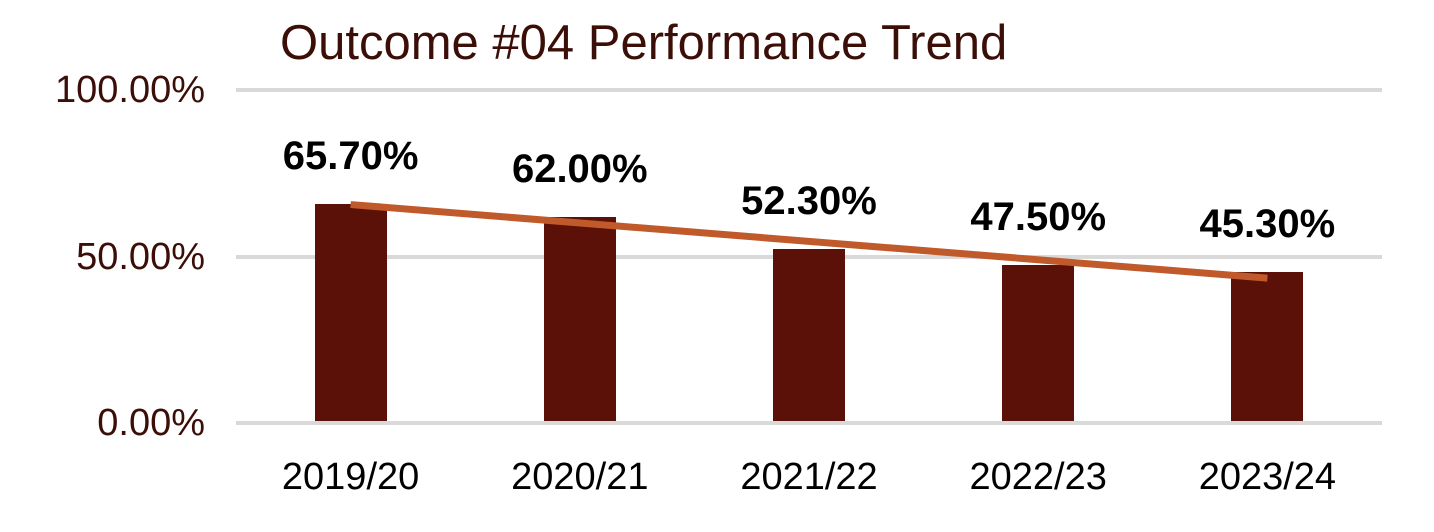 This screenshot has width=1434, height=532. Describe the element at coordinates (151, 423) in the screenshot. I see `y-axis-tick-label: 0.00%` at that location.